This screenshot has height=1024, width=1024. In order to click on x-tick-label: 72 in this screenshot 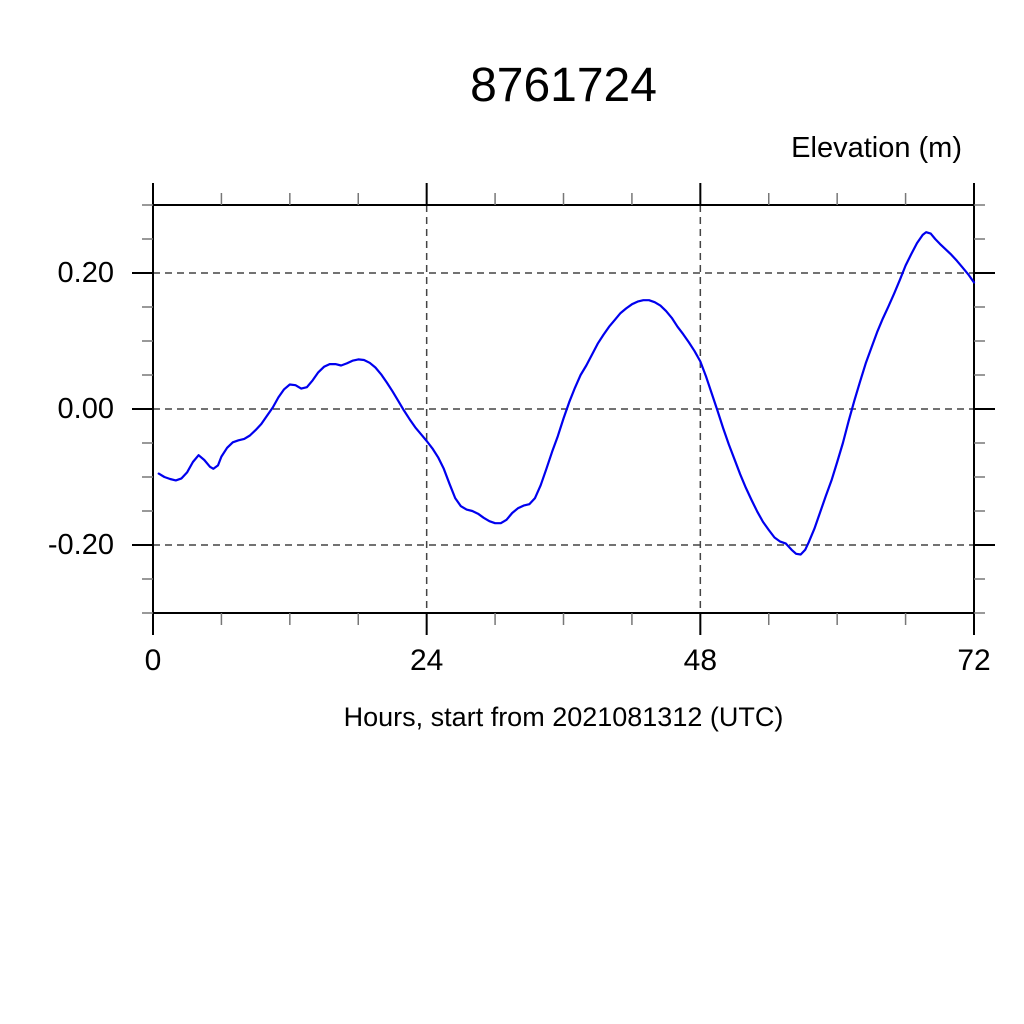, I will do `click(974, 660)`.